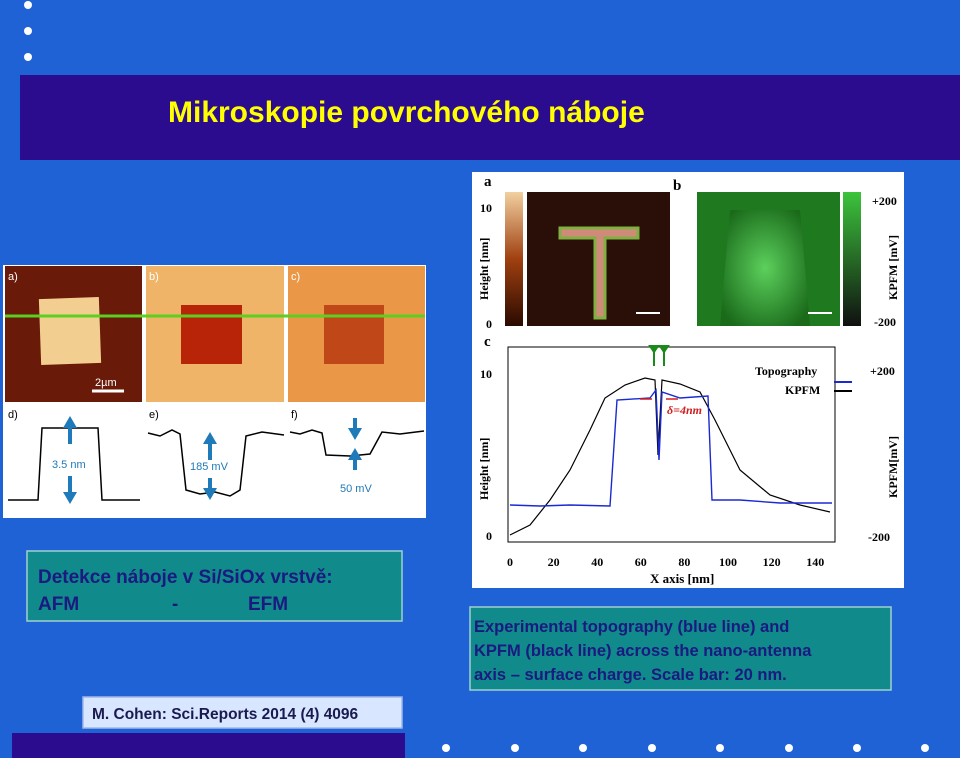  Describe the element at coordinates (208, 745) in the screenshot. I see `footer-band` at that location.